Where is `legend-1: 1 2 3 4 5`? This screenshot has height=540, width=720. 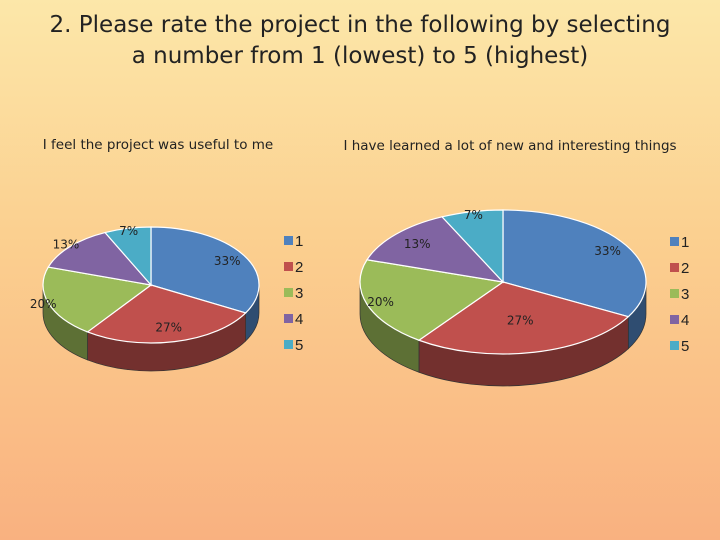
legend-1: 1 2 3 4 5 is located at coordinates (293, 293).